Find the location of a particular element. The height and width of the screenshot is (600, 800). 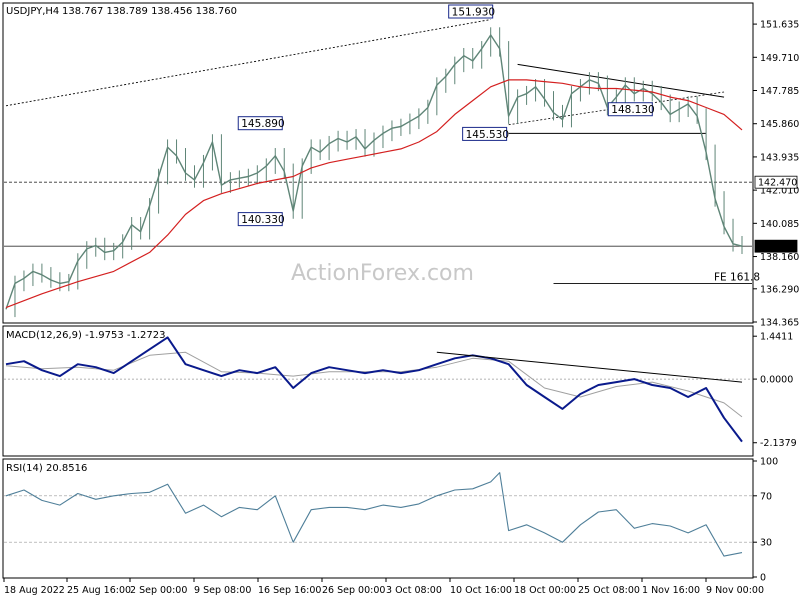

fe-label: FE 161.8 is located at coordinates (737, 277).